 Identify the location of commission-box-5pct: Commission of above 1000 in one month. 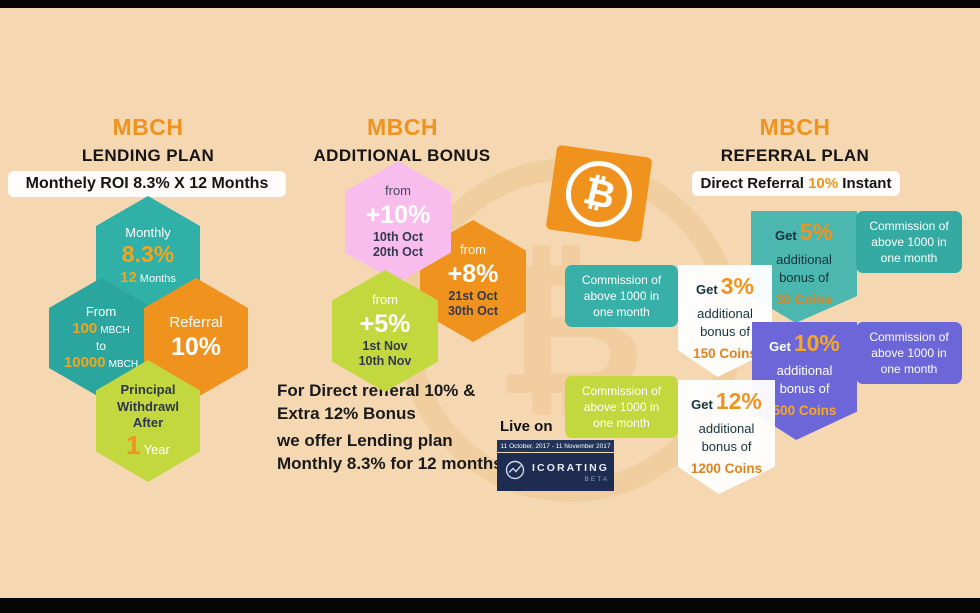
(909, 242).